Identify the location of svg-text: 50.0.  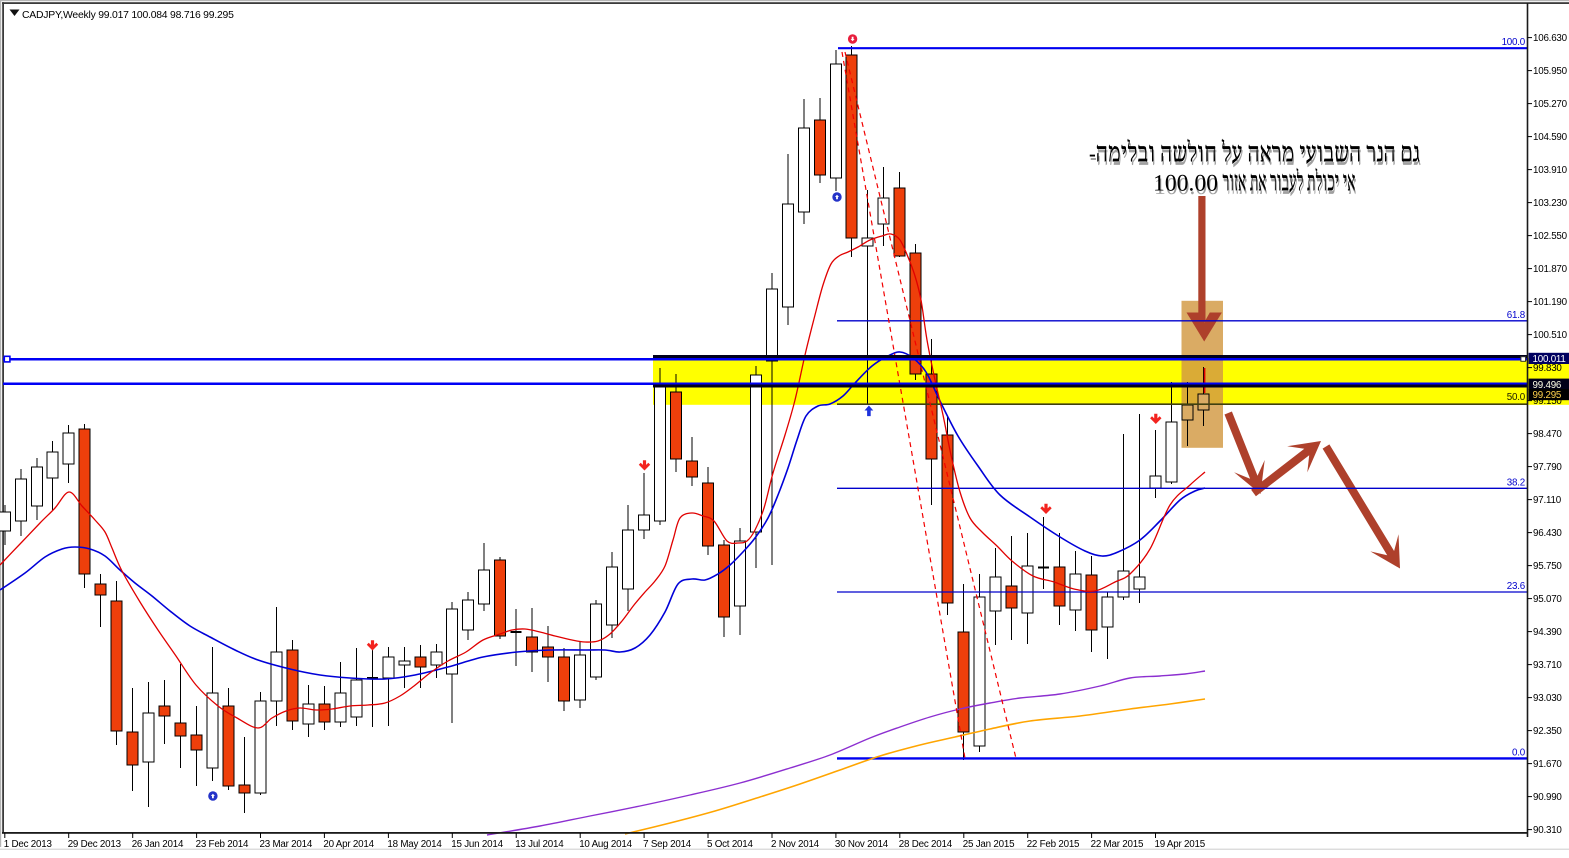
(1516, 397).